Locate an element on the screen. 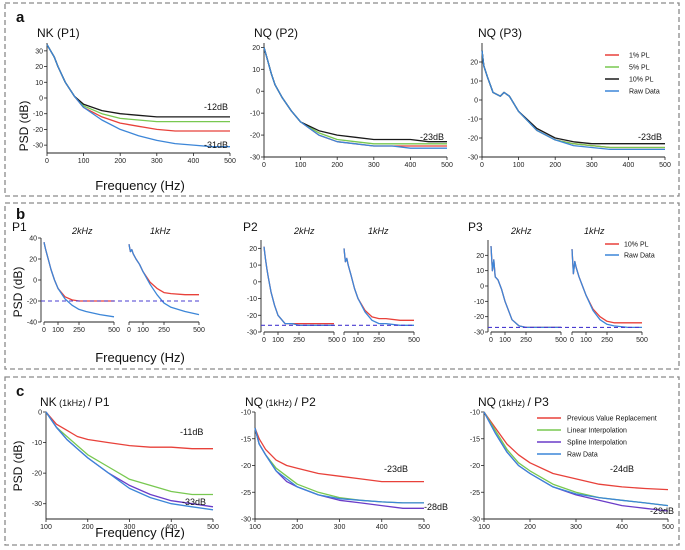 This screenshot has width=685, height=550. a3-legend-label: 5% PL is located at coordinates (639, 68).